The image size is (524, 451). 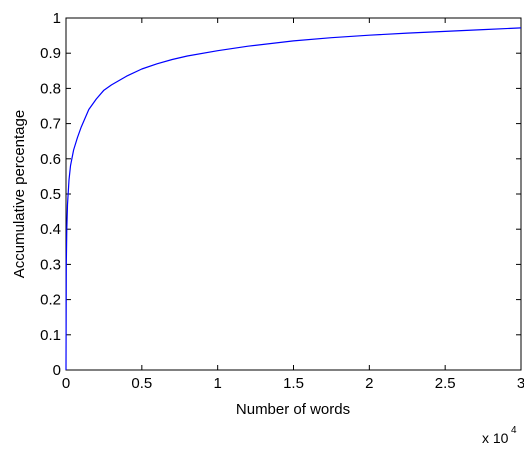 What do you see at coordinates (50, 53) in the screenshot?
I see `y-tick-label: 0.9` at bounding box center [50, 53].